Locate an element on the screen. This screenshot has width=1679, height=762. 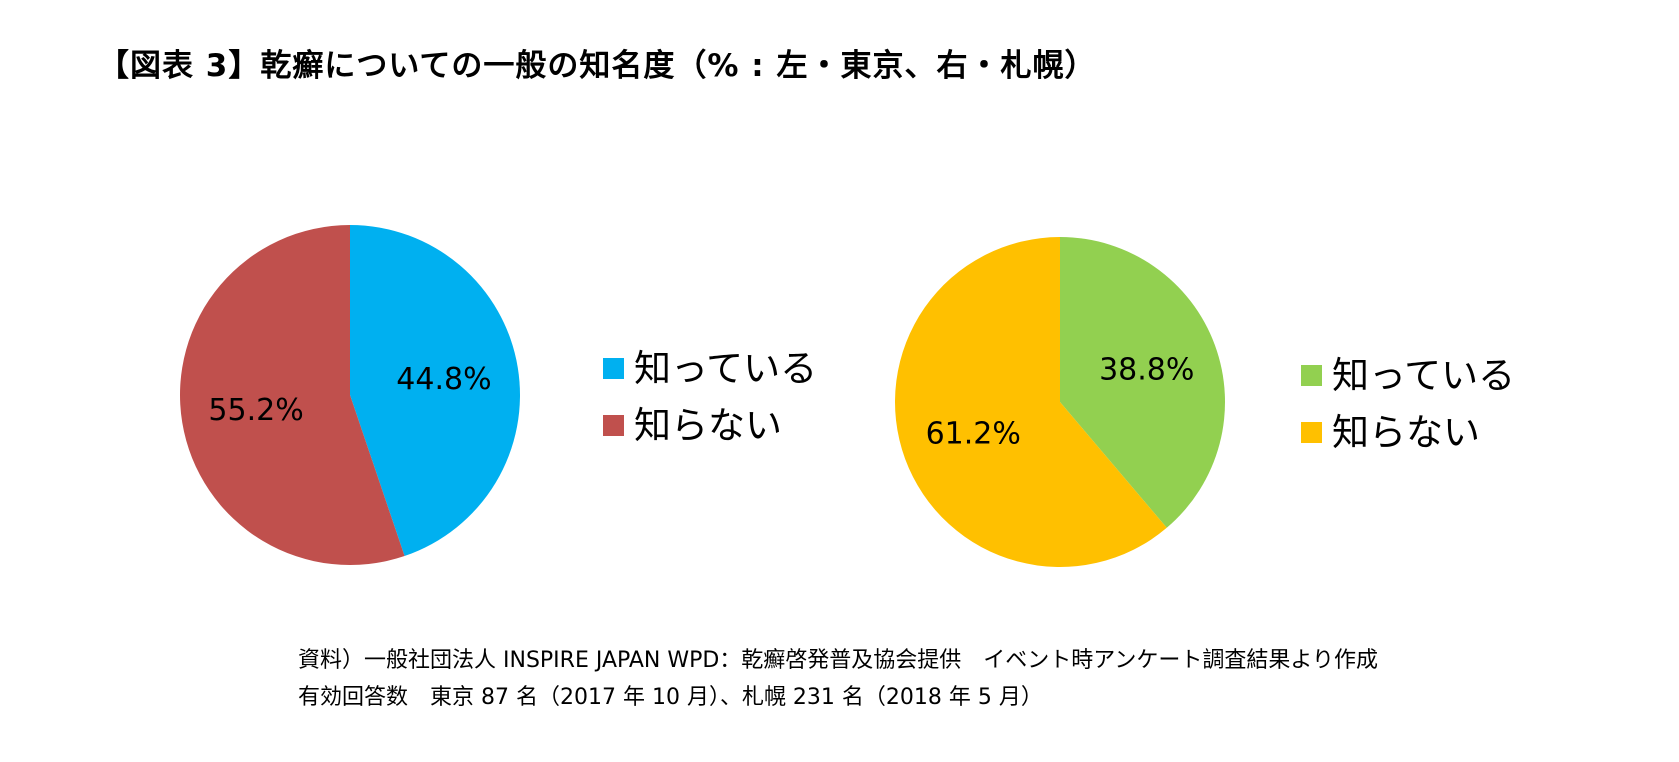
pie-chart-tokyo: 44.8% 55.2% is located at coordinates (350, 395).